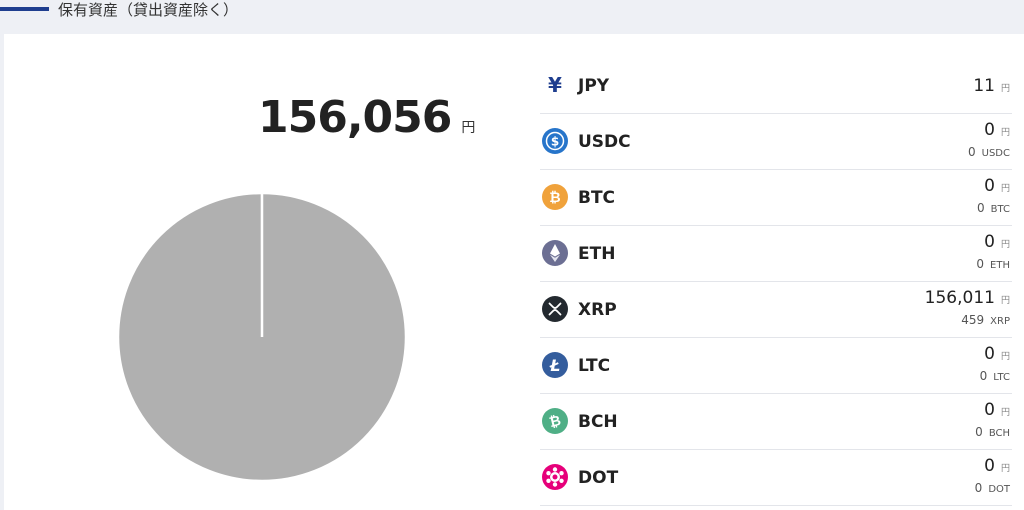 Image resolution: width=1024 pixels, height=510 pixels. Describe the element at coordinates (999, 489) in the screenshot. I see `asset-quantity-unit: DOT` at that location.